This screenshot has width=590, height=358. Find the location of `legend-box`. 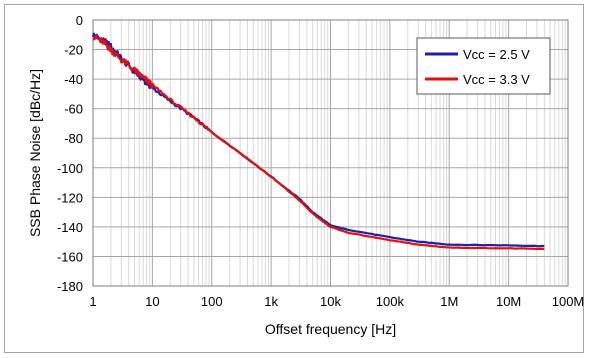

legend-box is located at coordinates (483, 66).